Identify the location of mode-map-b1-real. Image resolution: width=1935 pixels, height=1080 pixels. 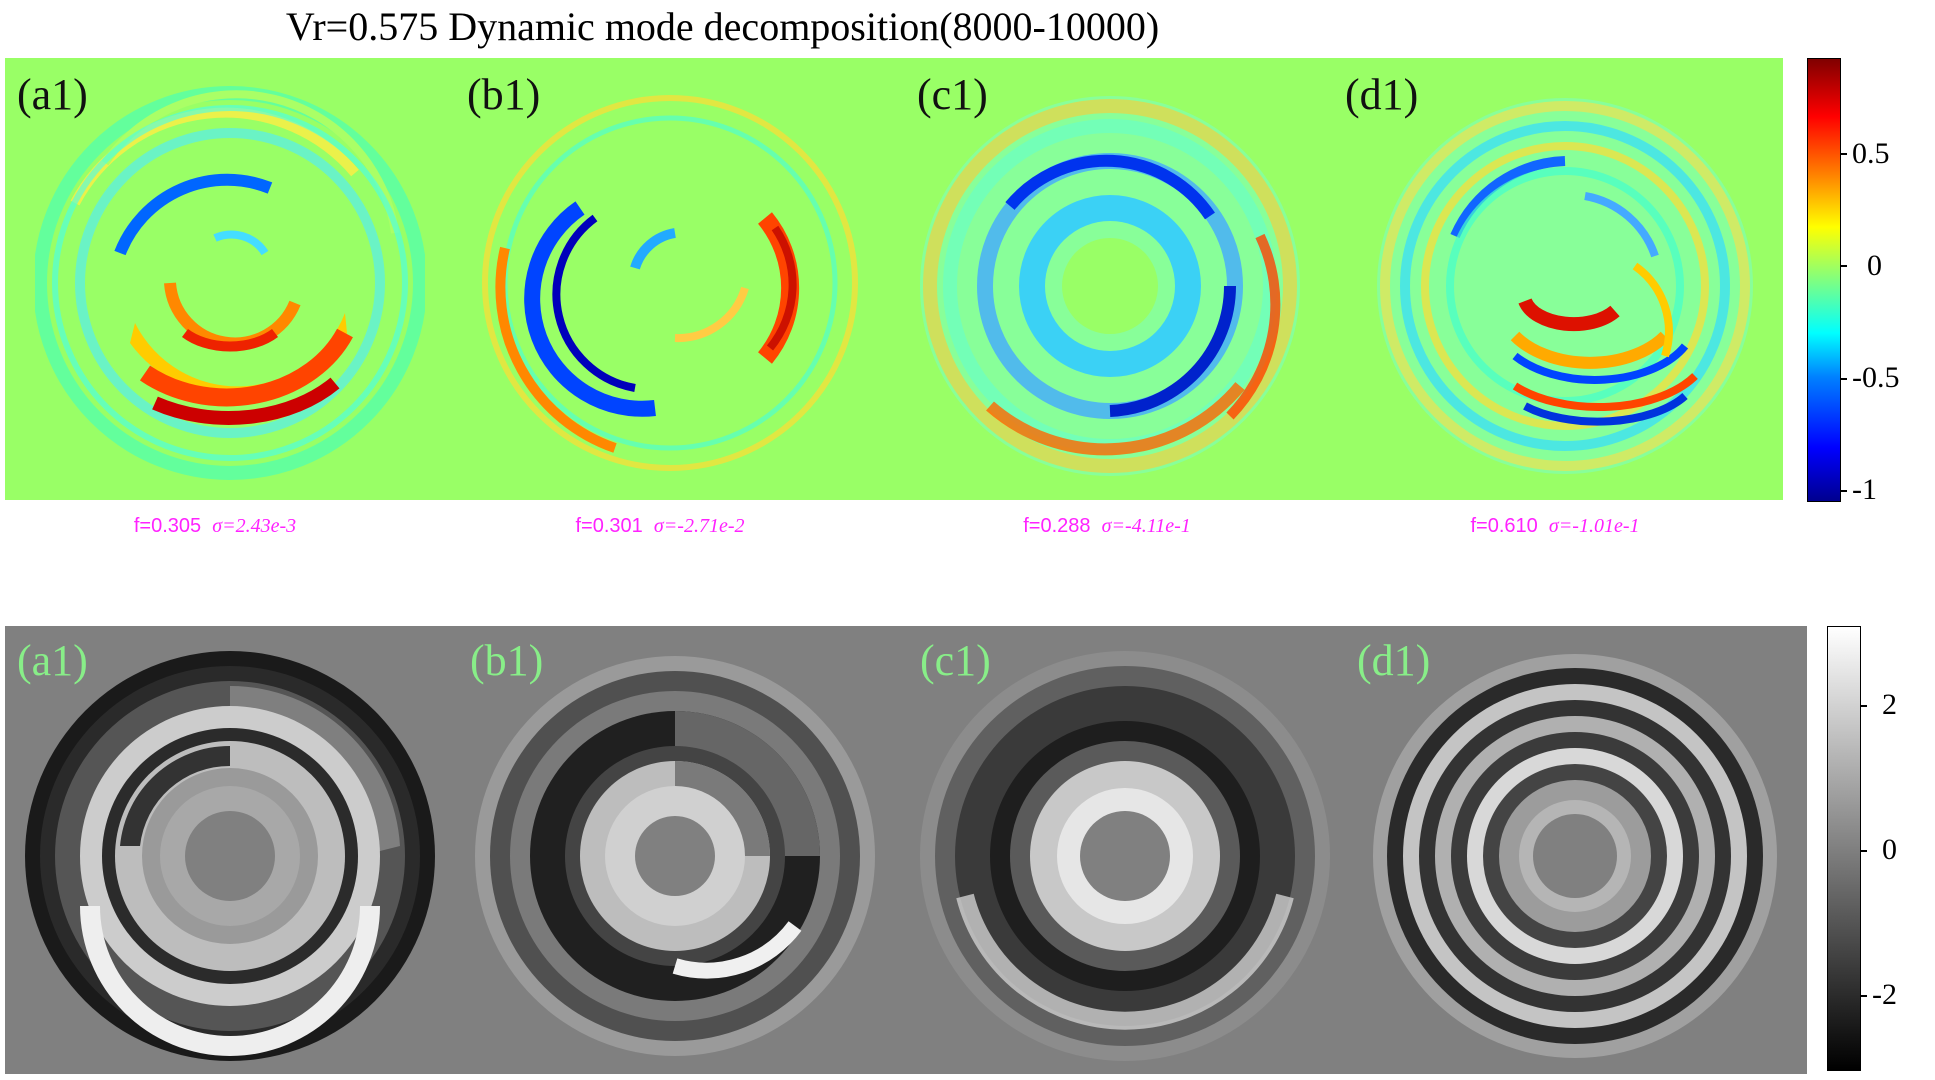
(670, 283).